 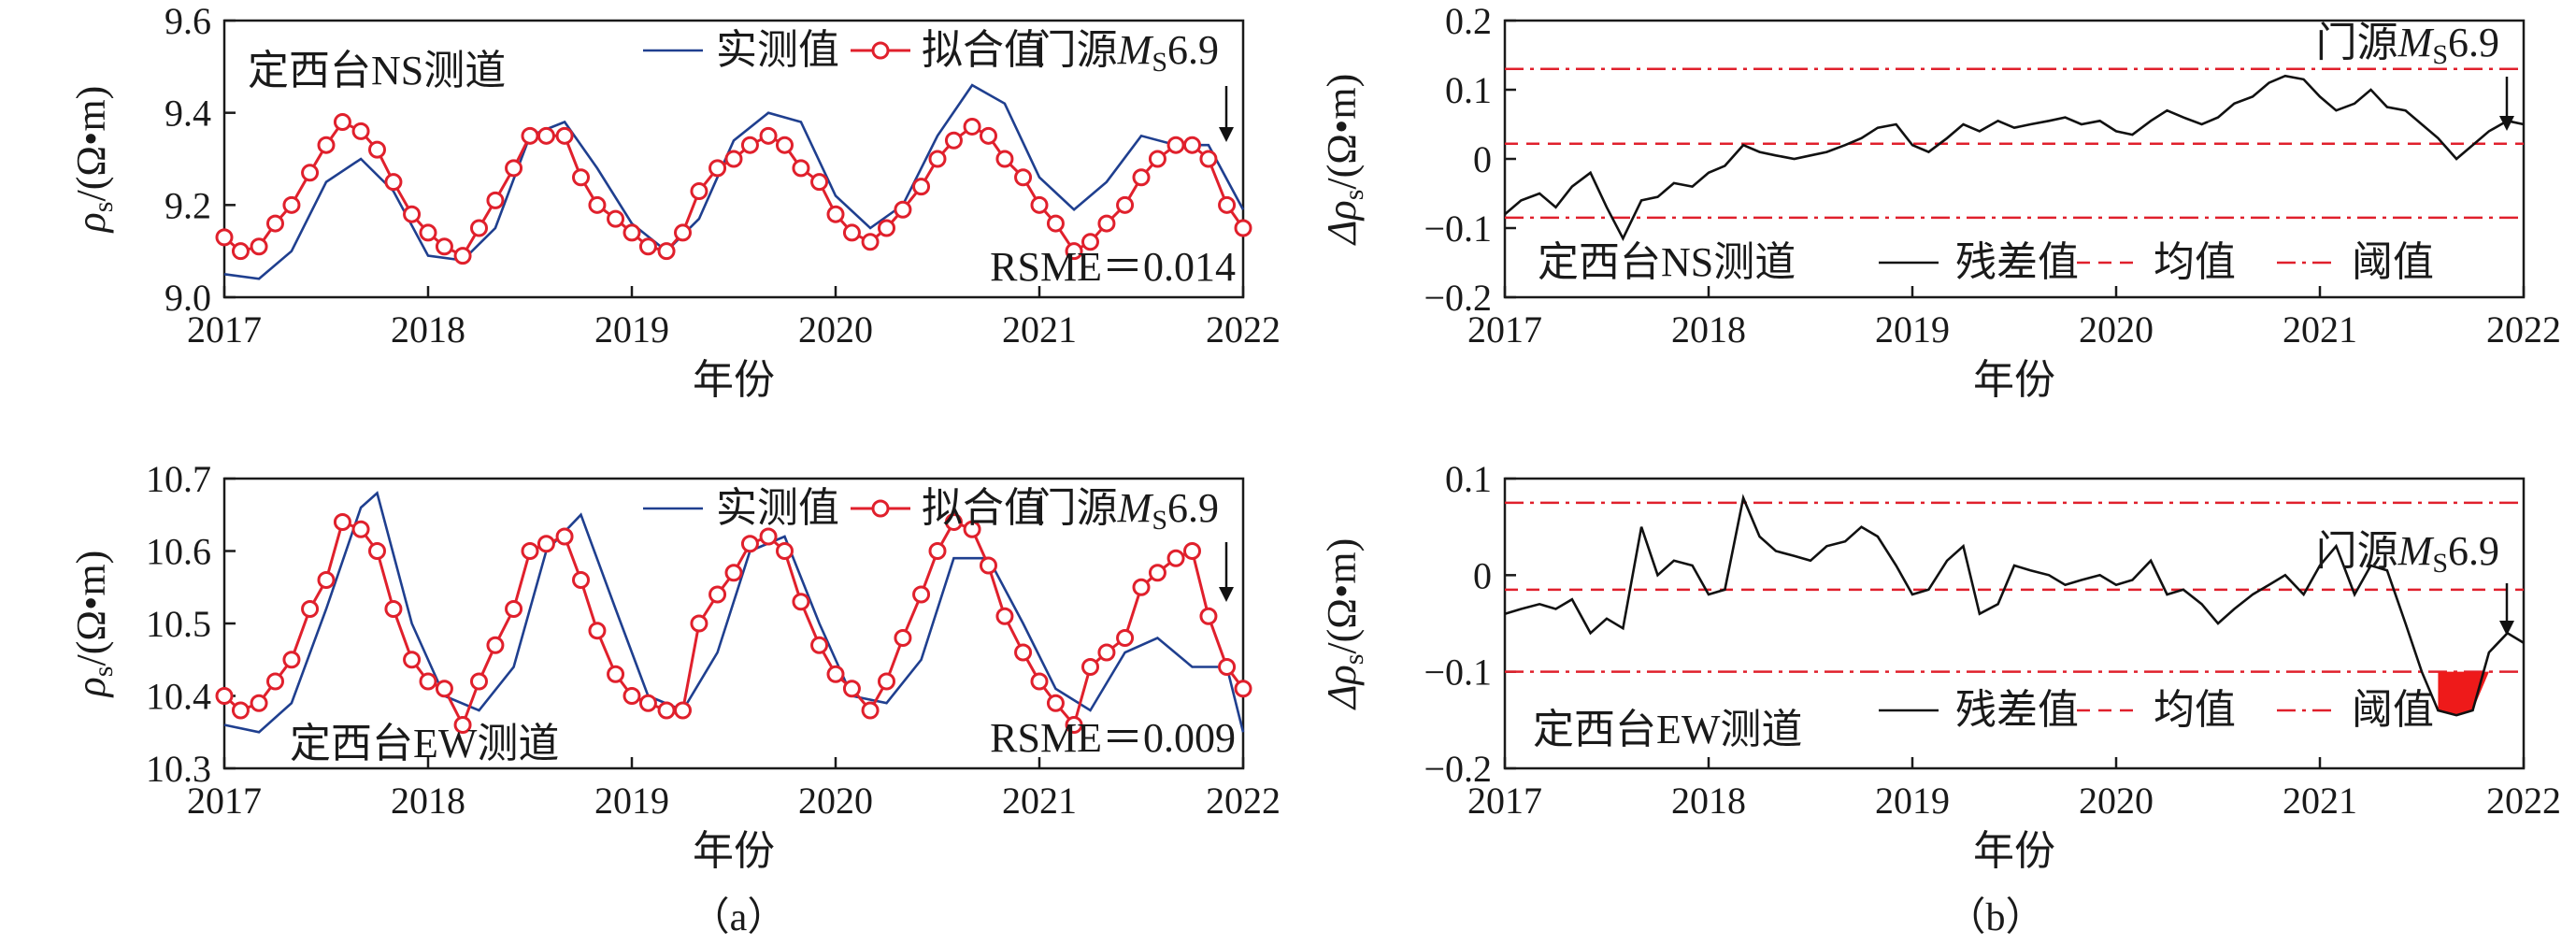 I want to click on y-tick-label: 10.5, so click(x=178, y=624).